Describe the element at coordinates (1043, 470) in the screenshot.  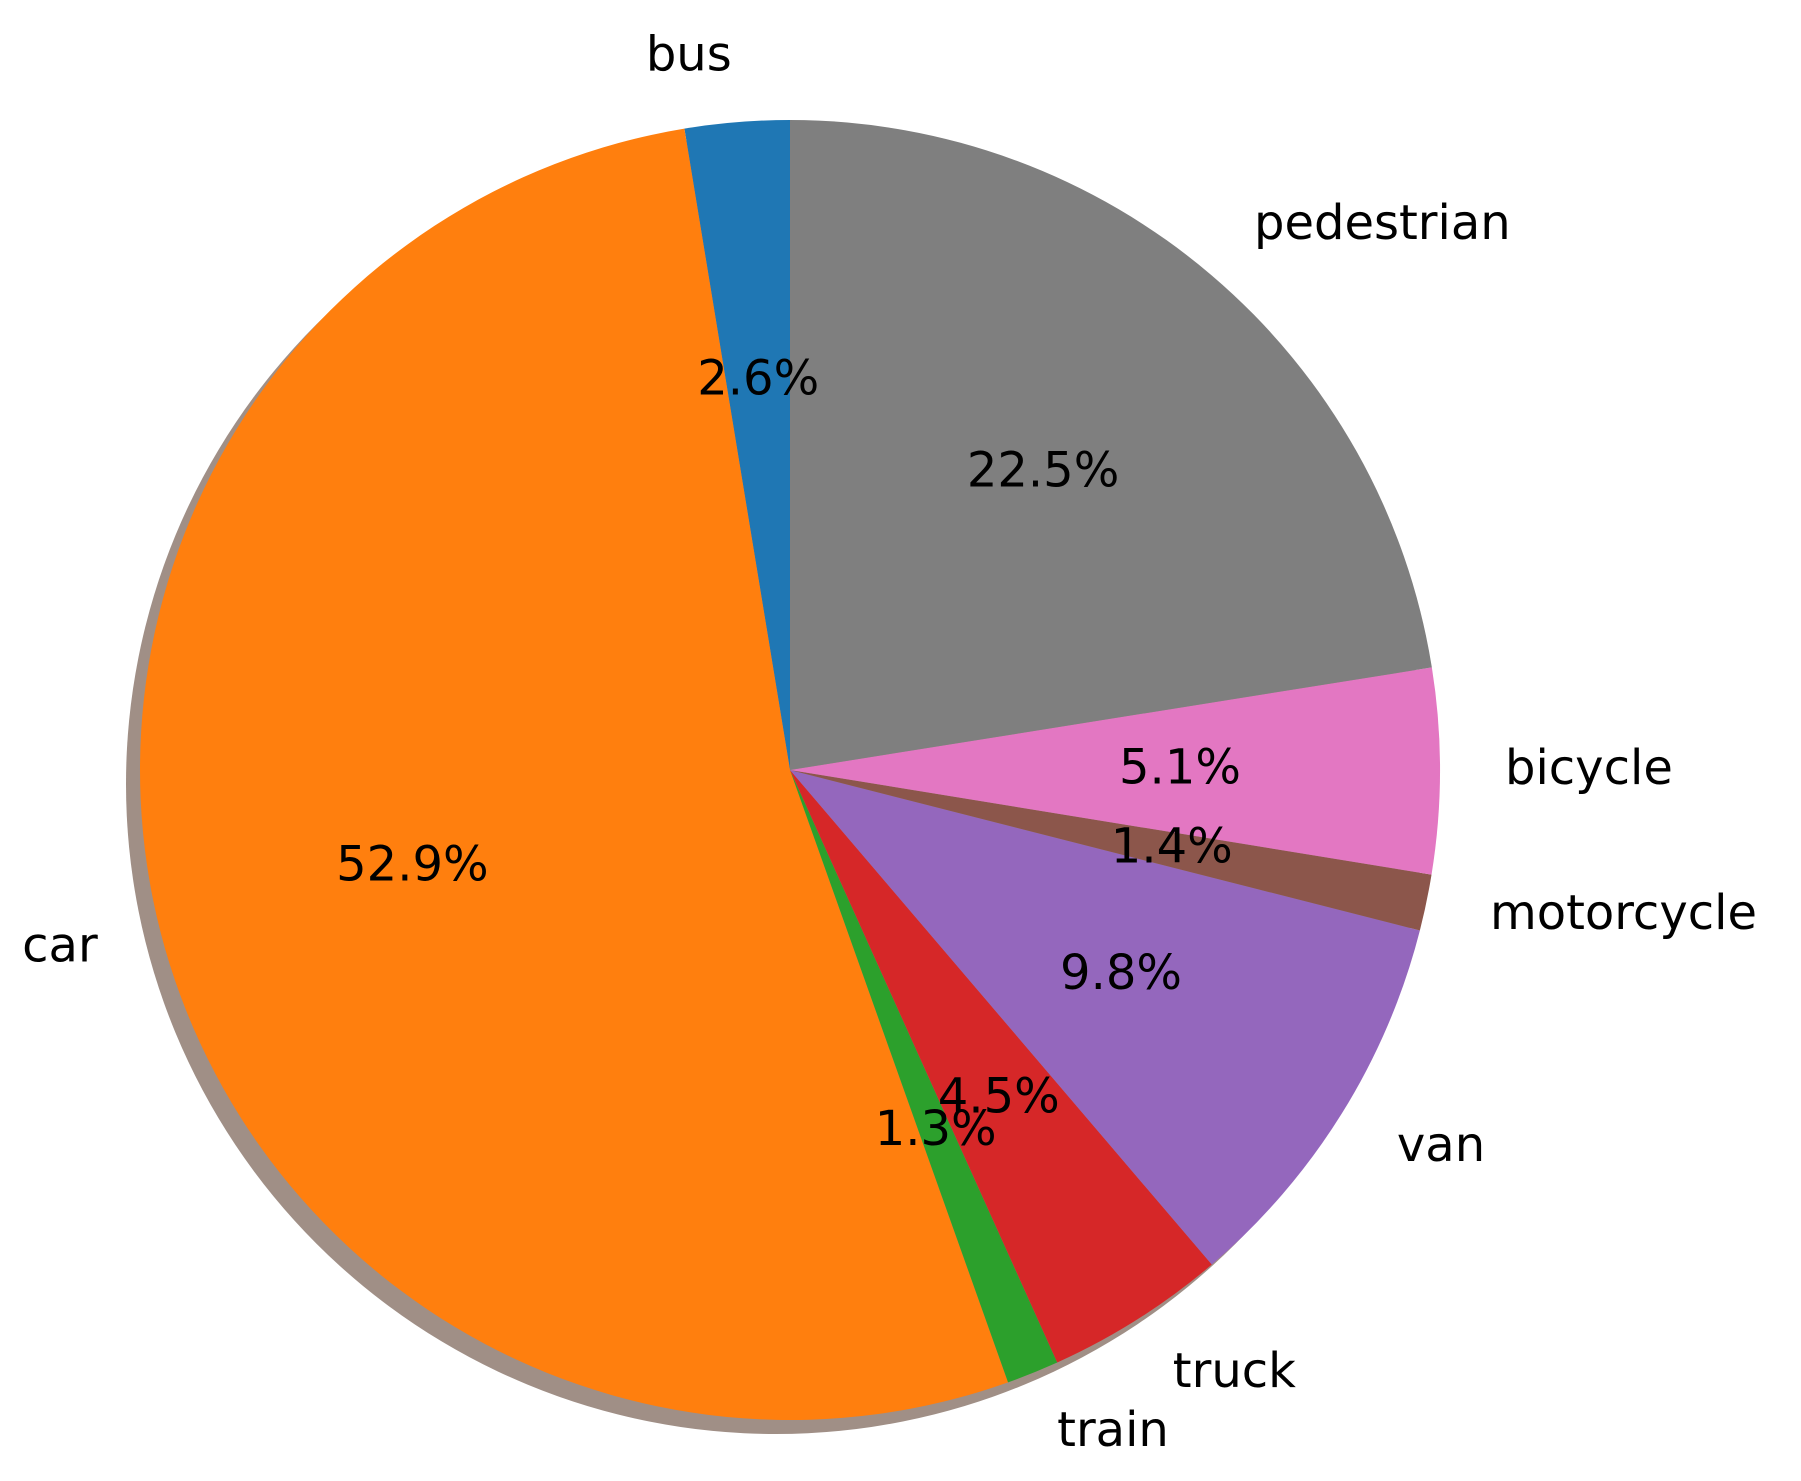
I see `pct-label-pedestrian: 22.5%` at that location.